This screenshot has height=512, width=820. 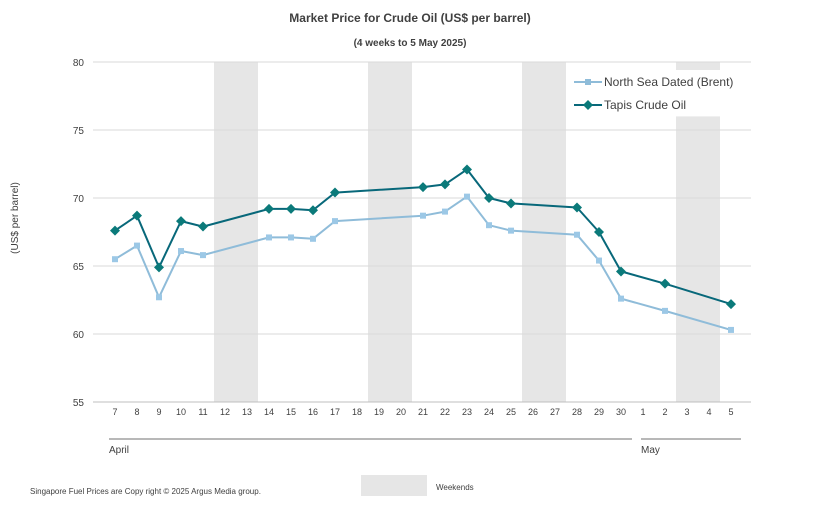 I want to click on x-tick-label: 1, so click(x=642, y=412).